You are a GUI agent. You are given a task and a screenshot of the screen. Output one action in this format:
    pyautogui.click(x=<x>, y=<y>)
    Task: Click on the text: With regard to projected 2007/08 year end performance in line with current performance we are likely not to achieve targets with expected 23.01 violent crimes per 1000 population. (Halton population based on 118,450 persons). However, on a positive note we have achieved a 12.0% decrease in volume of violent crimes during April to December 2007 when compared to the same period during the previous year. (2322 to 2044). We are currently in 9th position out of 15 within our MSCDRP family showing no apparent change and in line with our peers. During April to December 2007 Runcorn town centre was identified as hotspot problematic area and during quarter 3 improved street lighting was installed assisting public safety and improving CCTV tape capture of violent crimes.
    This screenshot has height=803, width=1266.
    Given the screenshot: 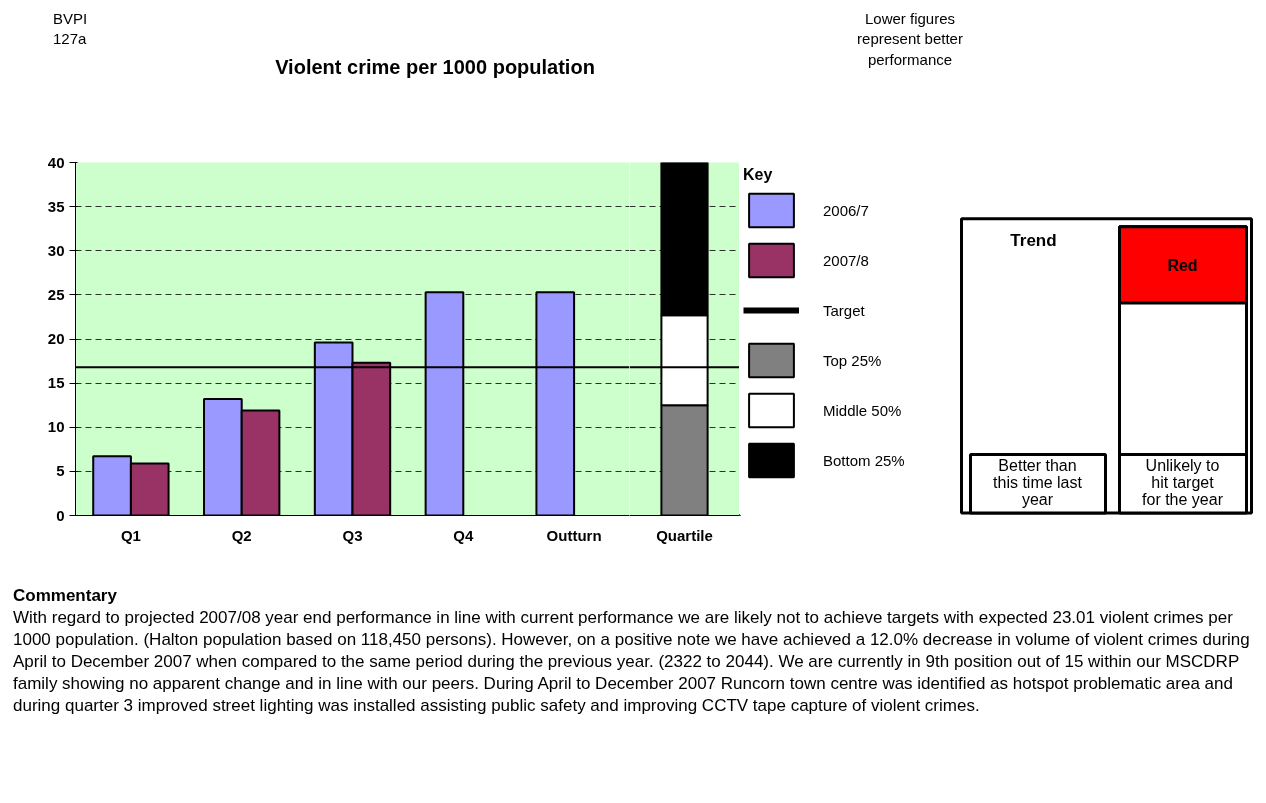 What is the action you would take?
    pyautogui.click(x=632, y=662)
    